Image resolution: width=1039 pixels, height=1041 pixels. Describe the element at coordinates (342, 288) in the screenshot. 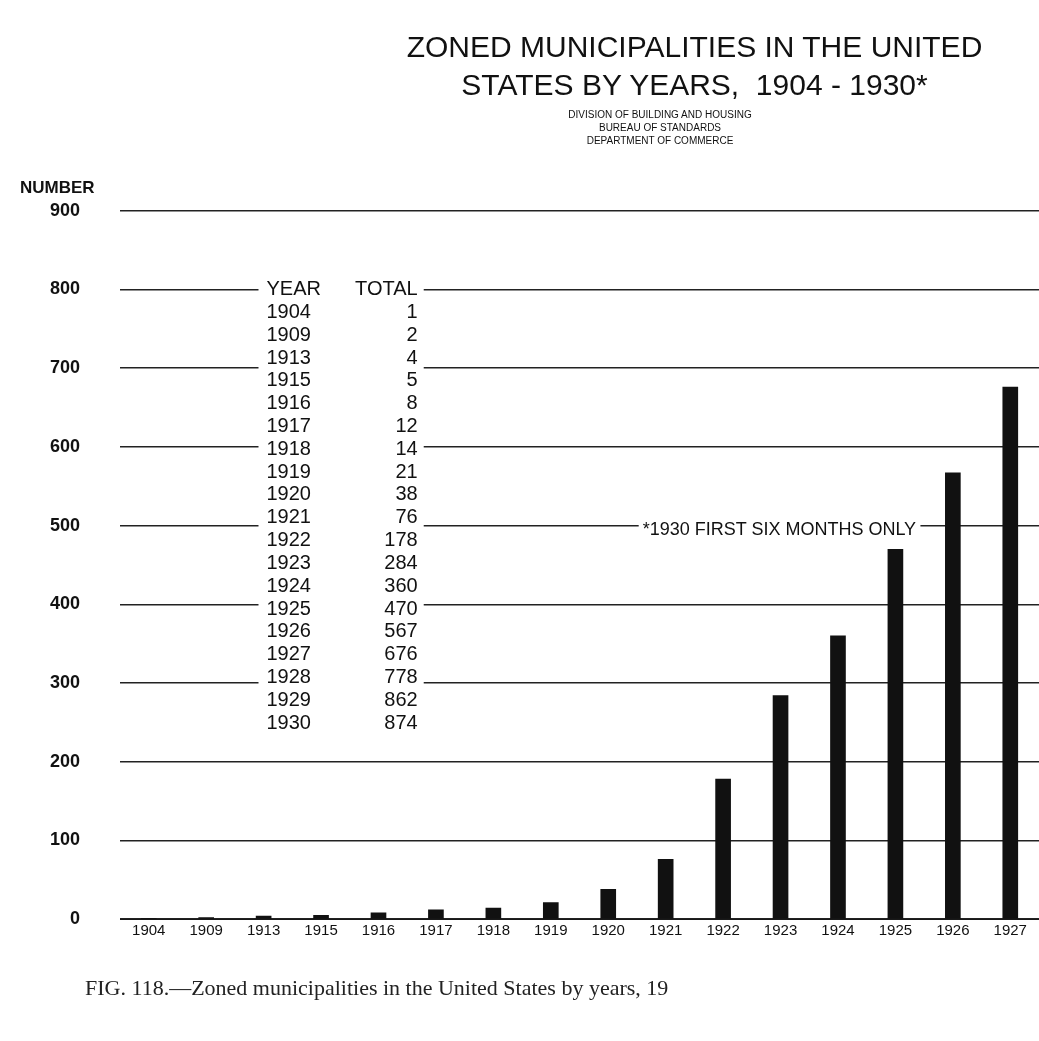

I see `text: YEAR TOTAL` at that location.